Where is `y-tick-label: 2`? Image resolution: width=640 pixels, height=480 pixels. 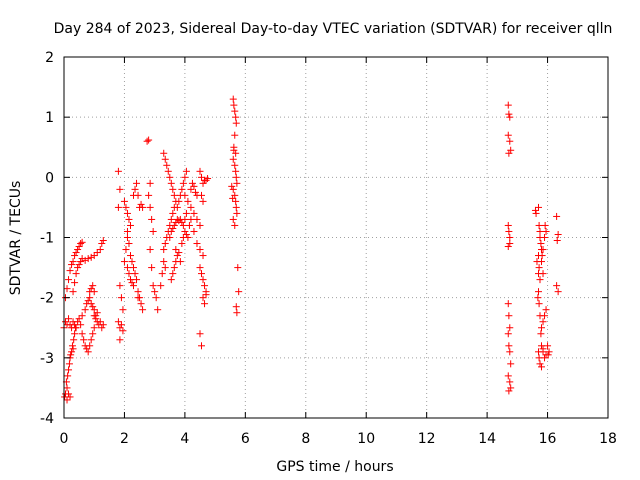
y-tick-label: 2 is located at coordinates (49, 58).